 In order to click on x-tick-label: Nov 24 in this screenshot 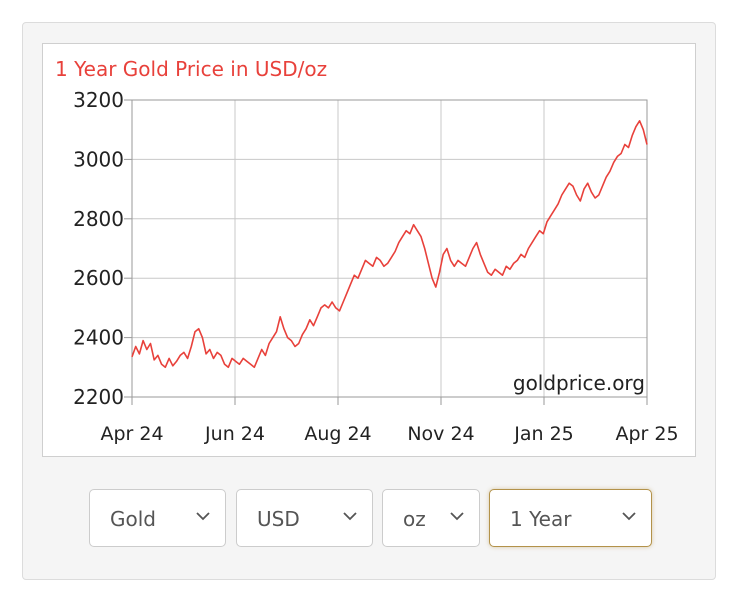, I will do `click(440, 434)`.